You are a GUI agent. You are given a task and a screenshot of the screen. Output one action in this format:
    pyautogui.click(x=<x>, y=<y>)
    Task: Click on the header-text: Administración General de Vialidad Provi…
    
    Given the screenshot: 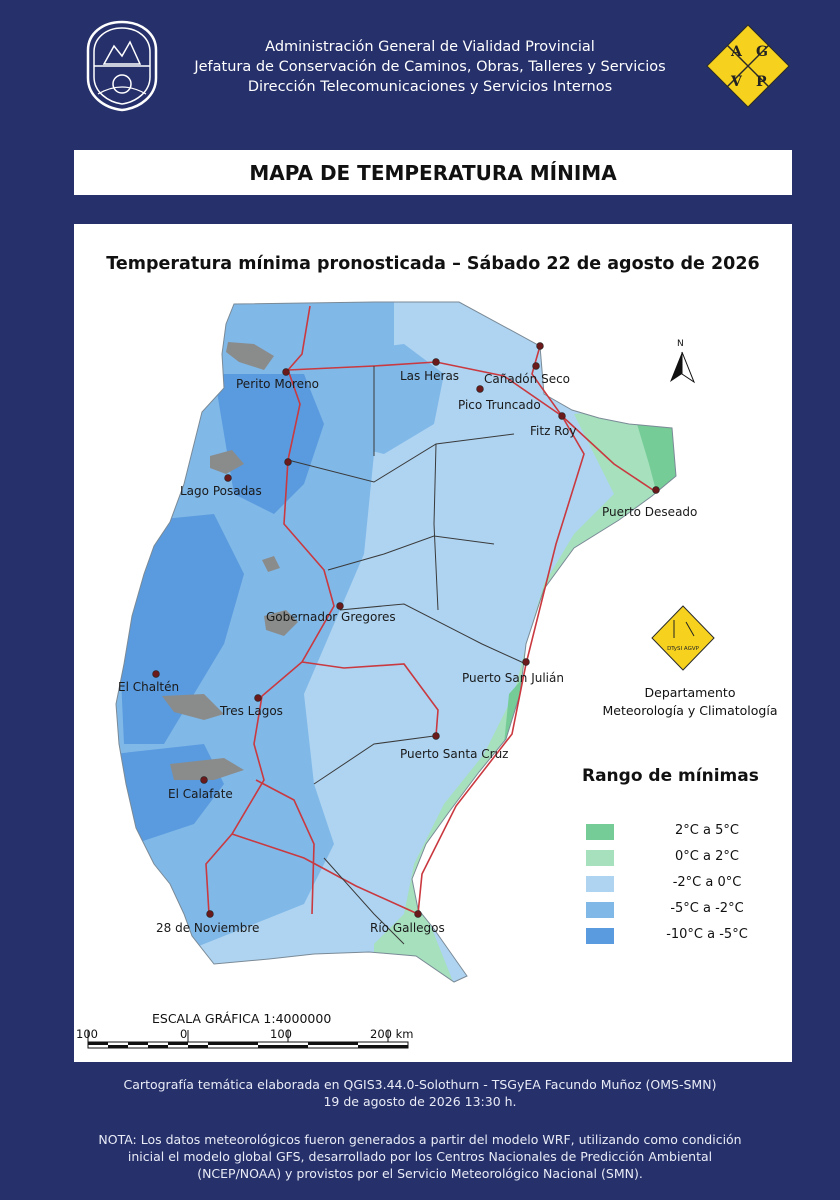 What is the action you would take?
    pyautogui.click(x=430, y=67)
    